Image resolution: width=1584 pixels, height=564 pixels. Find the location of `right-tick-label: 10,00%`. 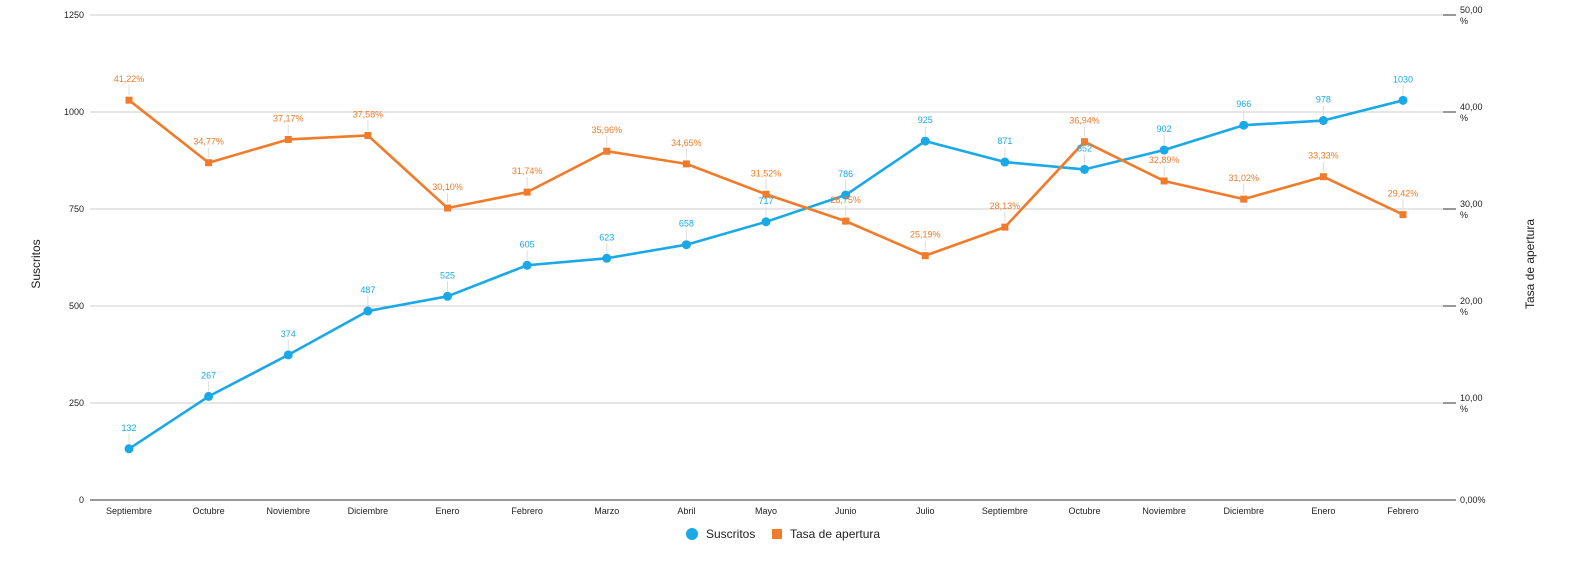

right-tick-label: 10,00% is located at coordinates (1471, 403).